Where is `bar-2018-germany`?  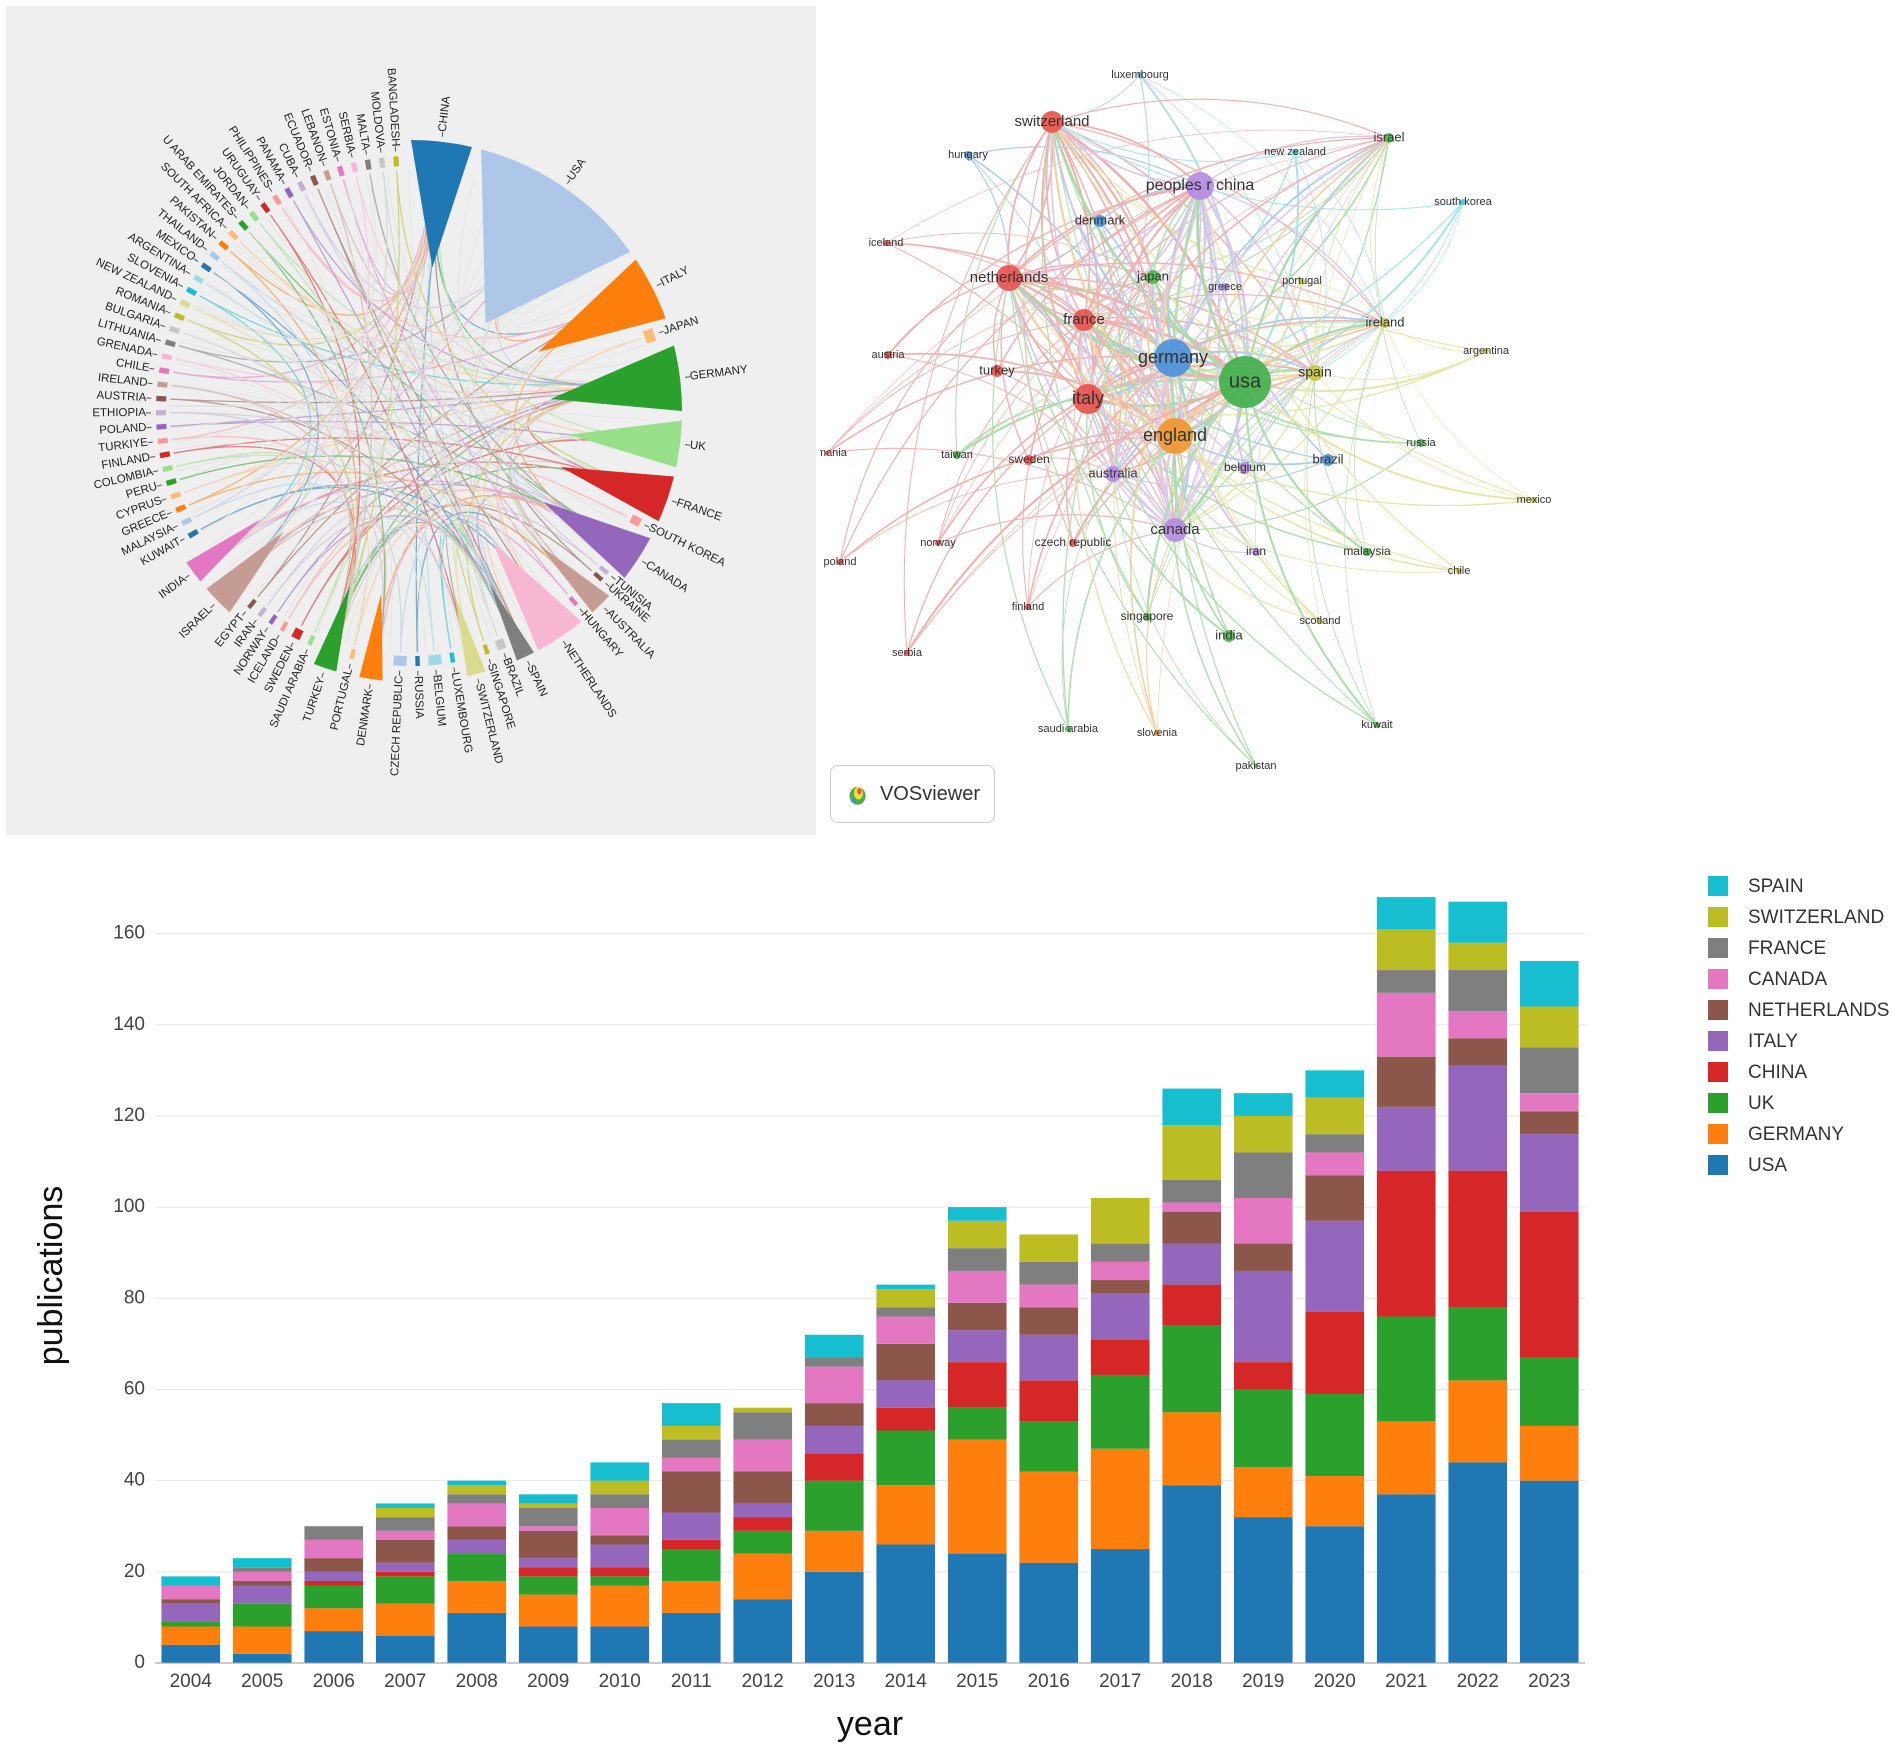
bar-2018-germany is located at coordinates (1191, 1448).